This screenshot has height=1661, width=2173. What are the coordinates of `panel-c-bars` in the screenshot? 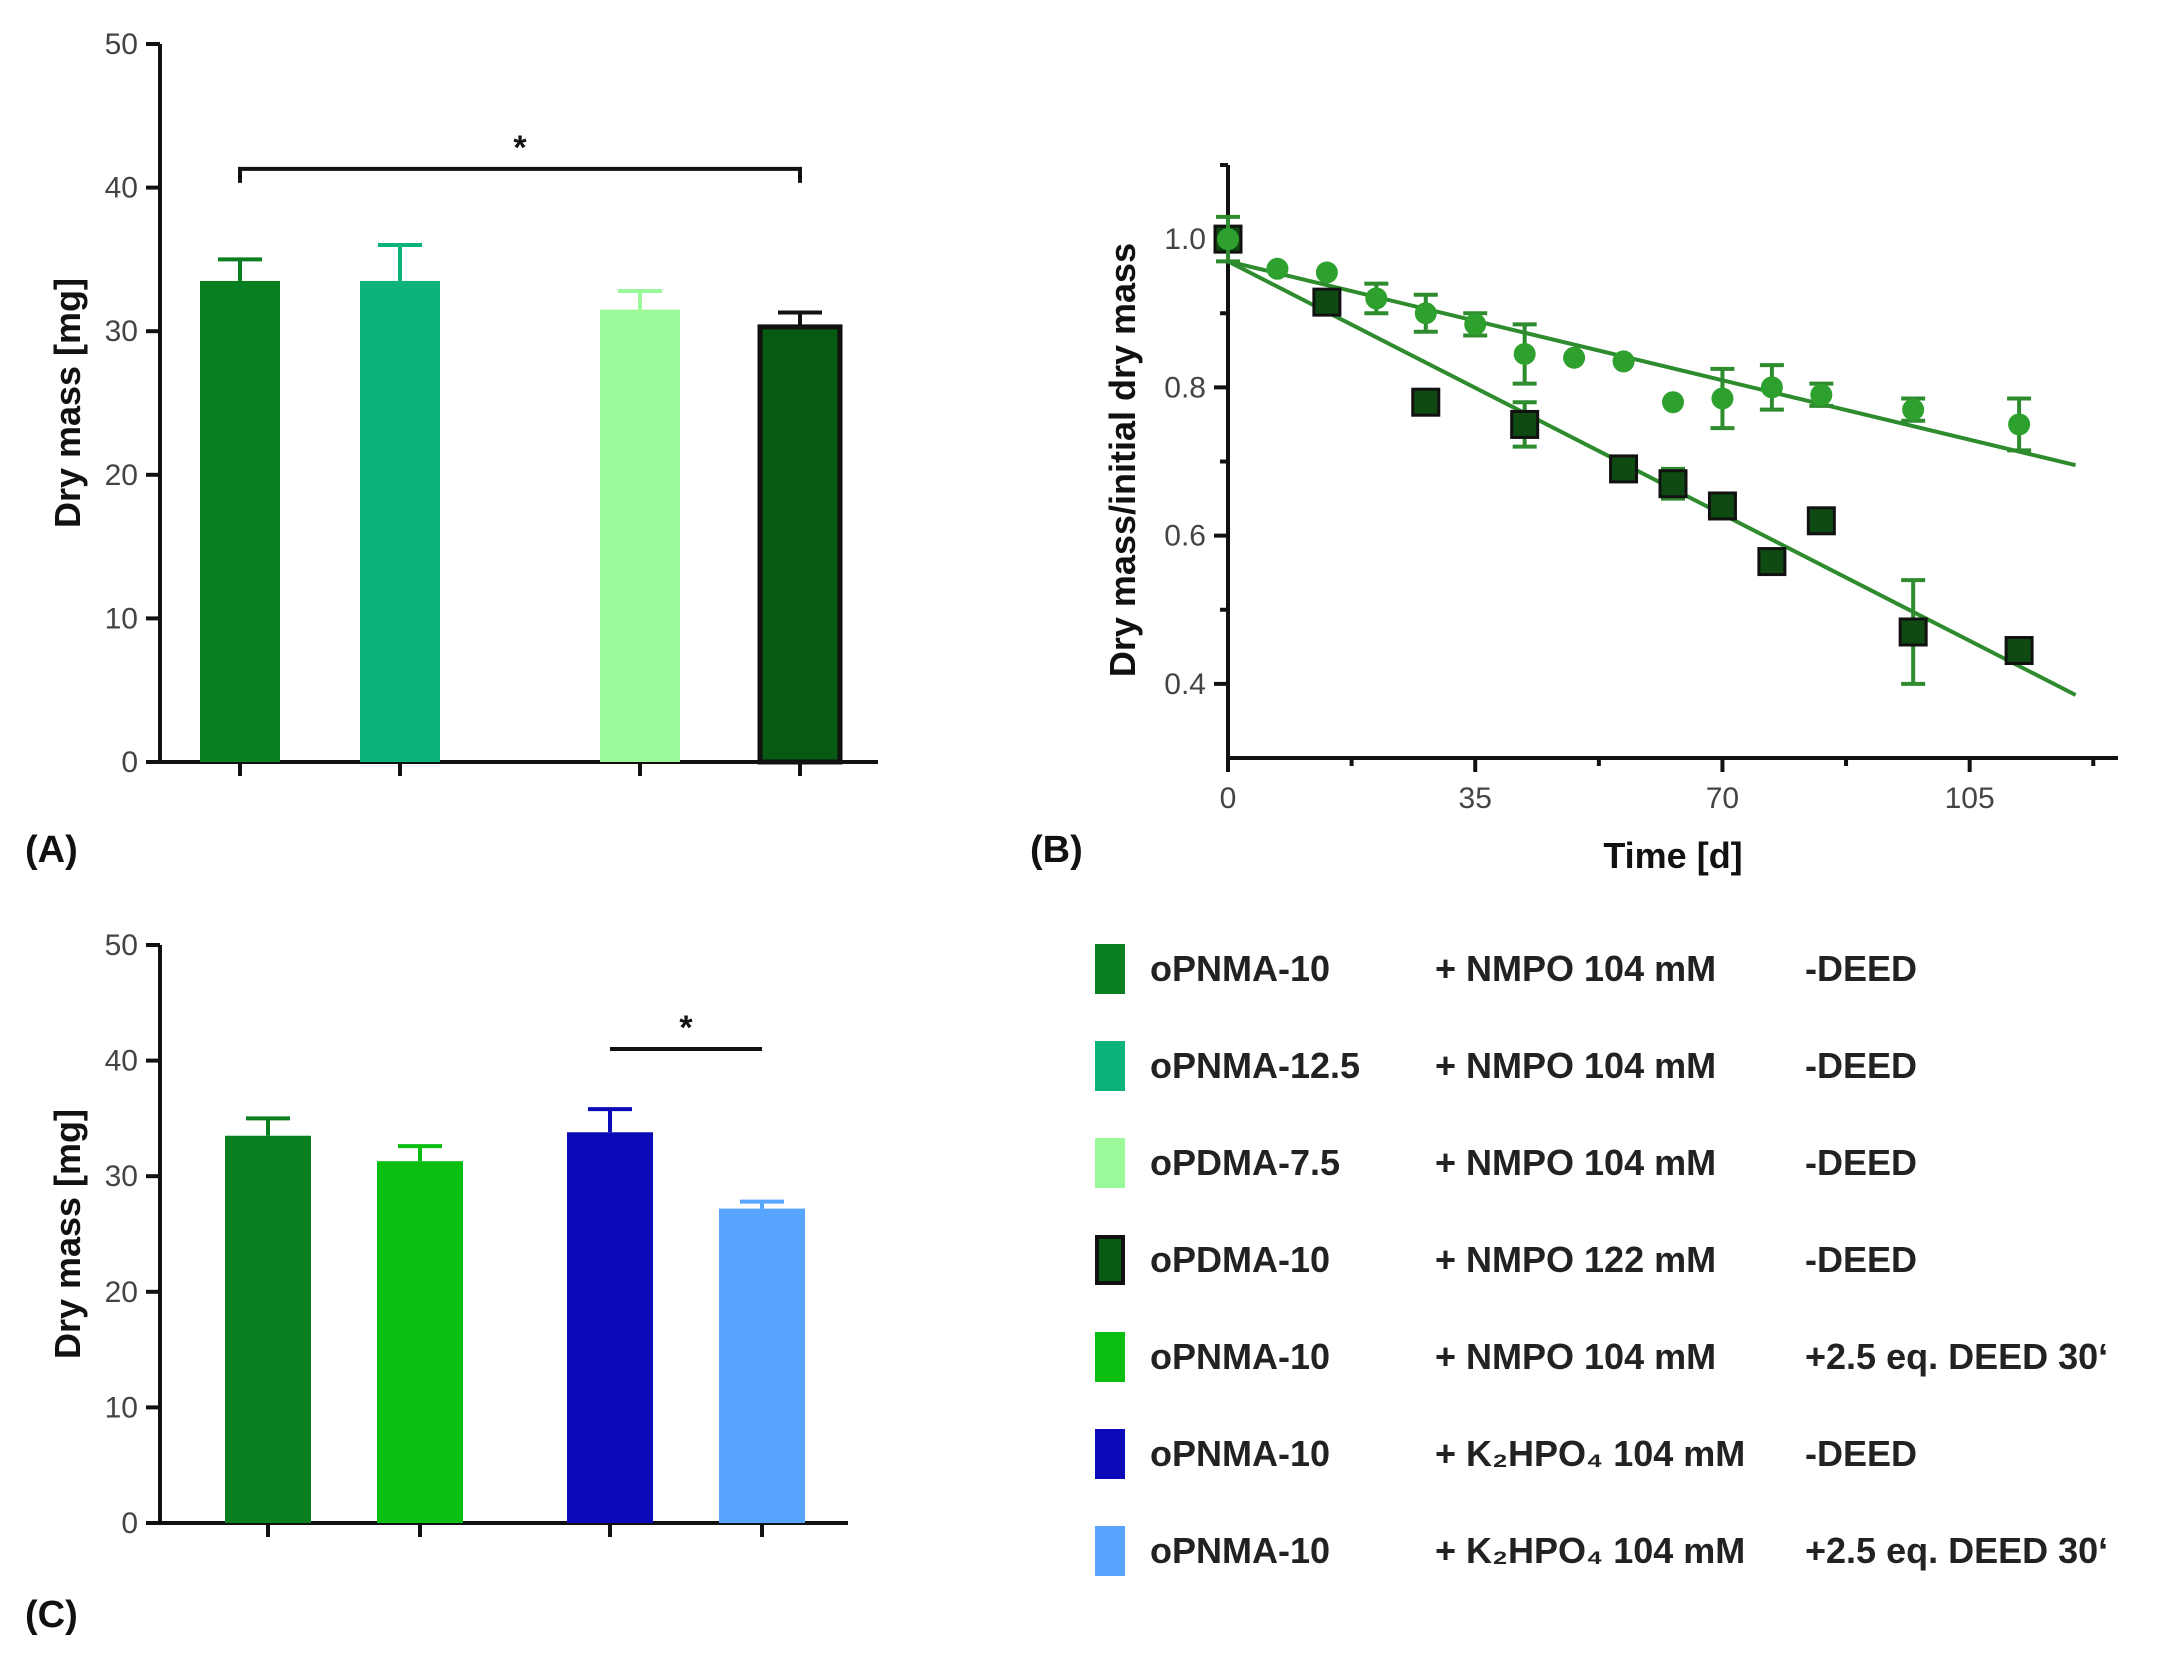 It's located at (515, 1315).